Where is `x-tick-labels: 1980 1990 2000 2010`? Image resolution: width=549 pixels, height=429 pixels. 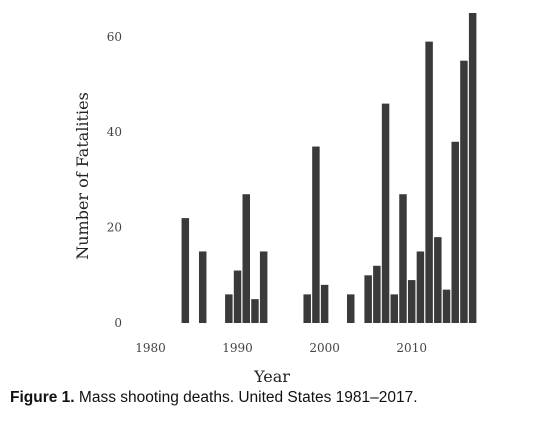
x-tick-labels: 1980 1990 2000 2010 is located at coordinates (281, 348).